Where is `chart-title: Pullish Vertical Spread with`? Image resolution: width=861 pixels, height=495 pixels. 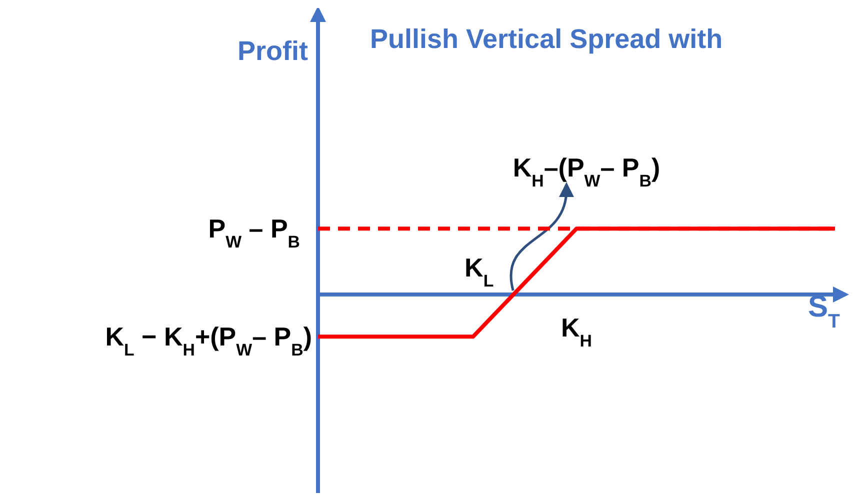
chart-title: Pullish Vertical Spread with is located at coordinates (546, 39).